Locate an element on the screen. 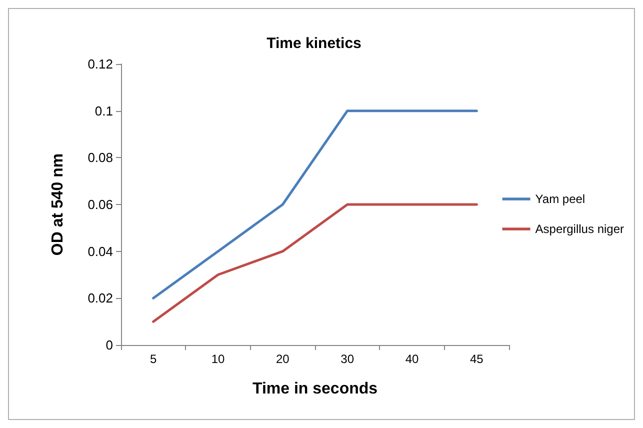  y-tick-label: 0.06 is located at coordinates (100, 204).